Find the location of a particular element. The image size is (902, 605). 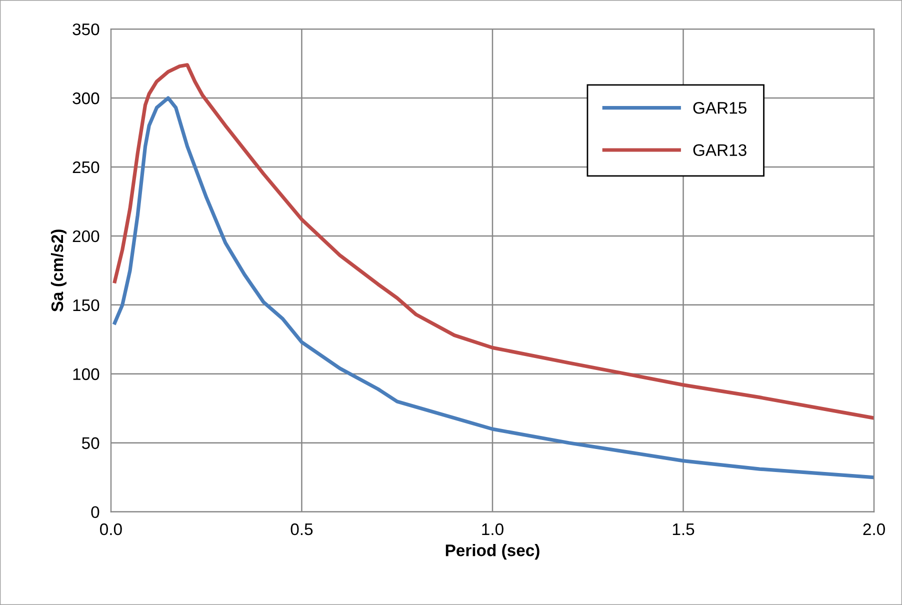

x-tick-label: 2.0 is located at coordinates (874, 529).